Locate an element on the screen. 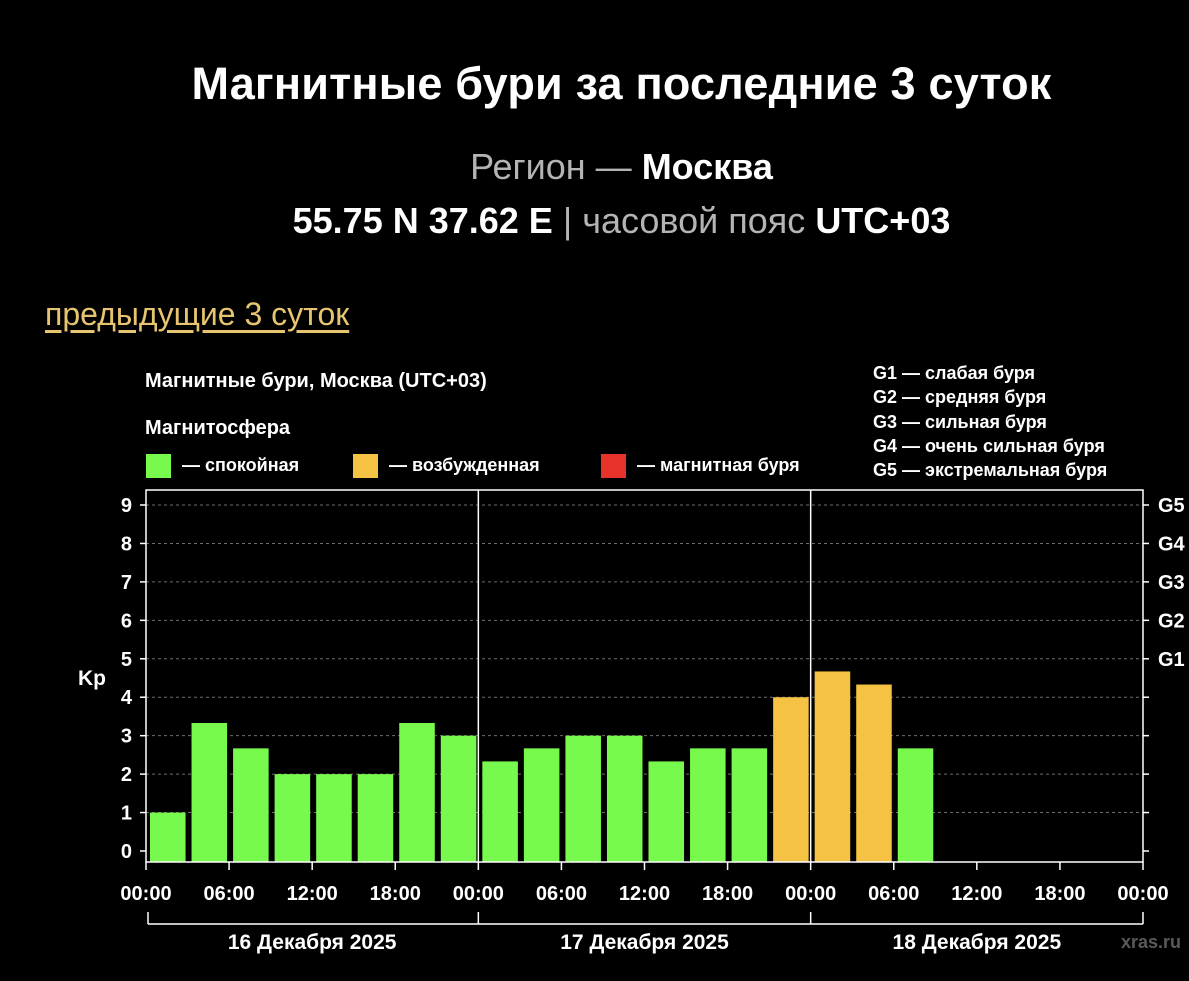 This screenshot has height=981, width=1189. legend-label-storm: — магнитная буря is located at coordinates (718, 465).